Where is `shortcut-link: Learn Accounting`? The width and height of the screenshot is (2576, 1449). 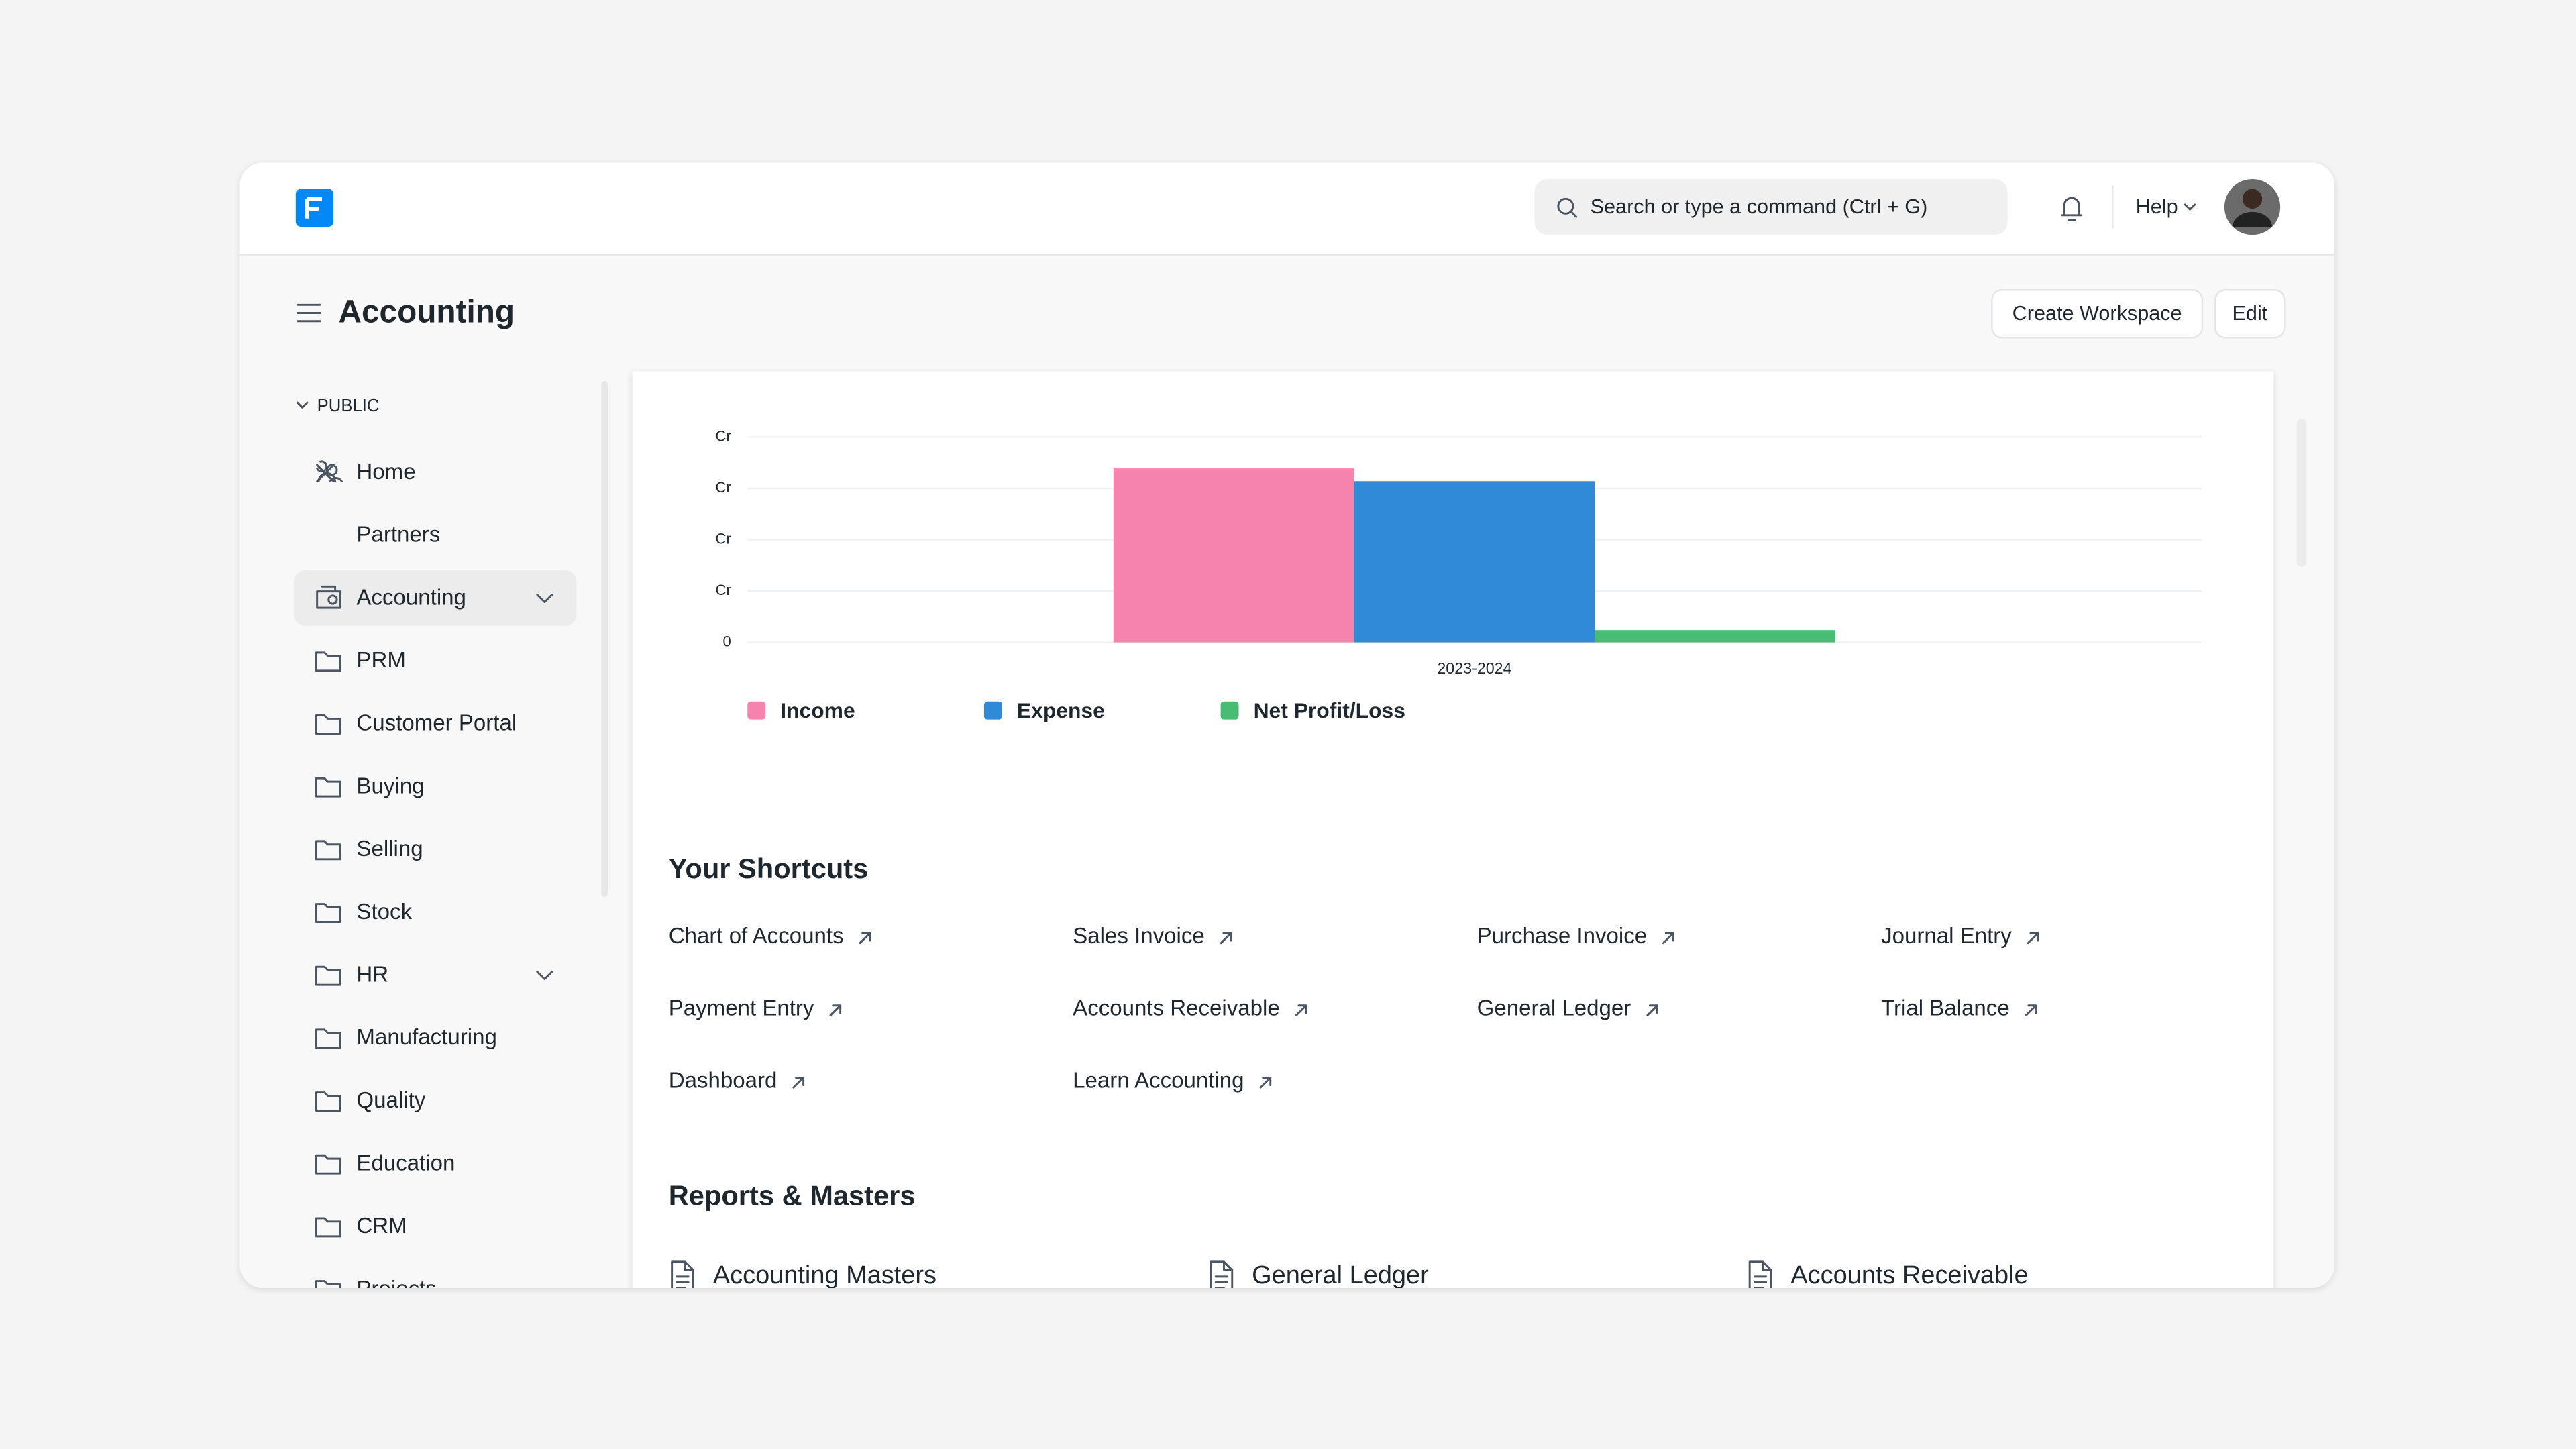 shortcut-link: Learn Accounting is located at coordinates (1158, 1080).